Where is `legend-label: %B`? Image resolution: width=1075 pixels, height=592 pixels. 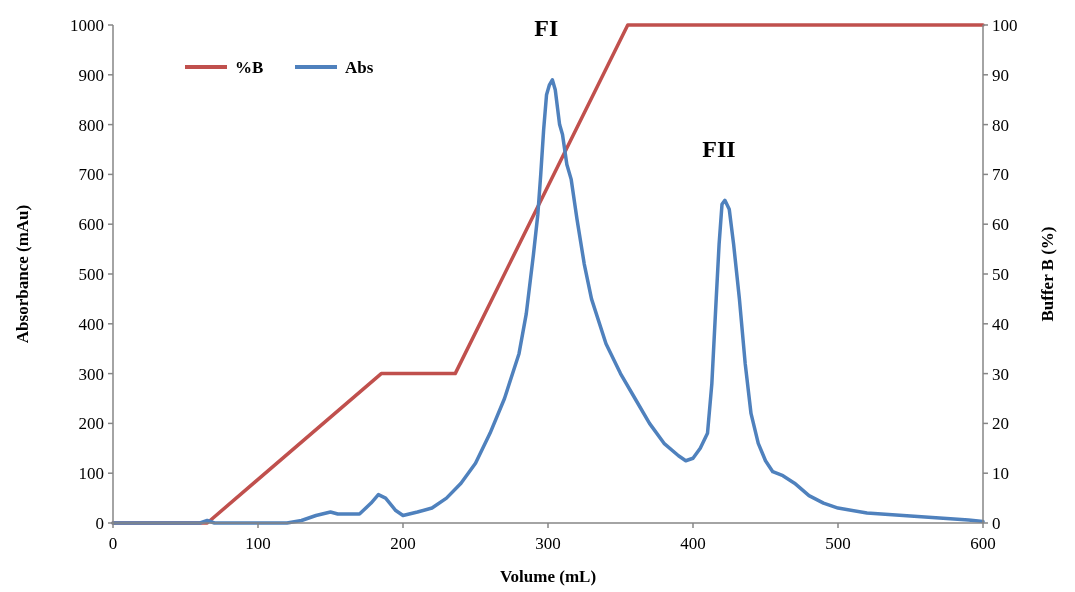 legend-label: %B is located at coordinates (249, 67).